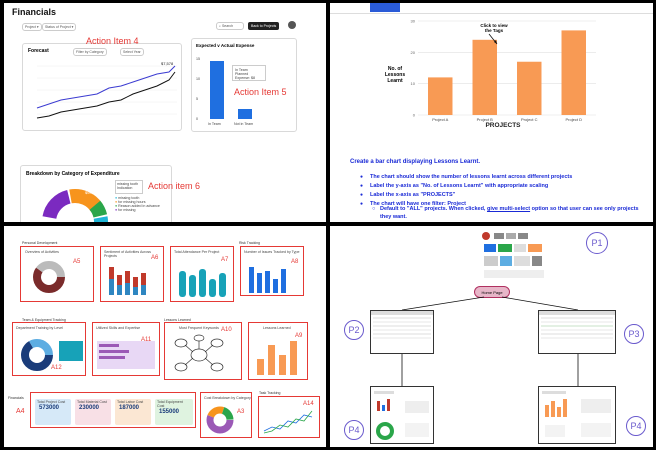 Image resolution: width=656 pixels, height=450 pixels. I want to click on home-page-node: Home Page, so click(492, 292).